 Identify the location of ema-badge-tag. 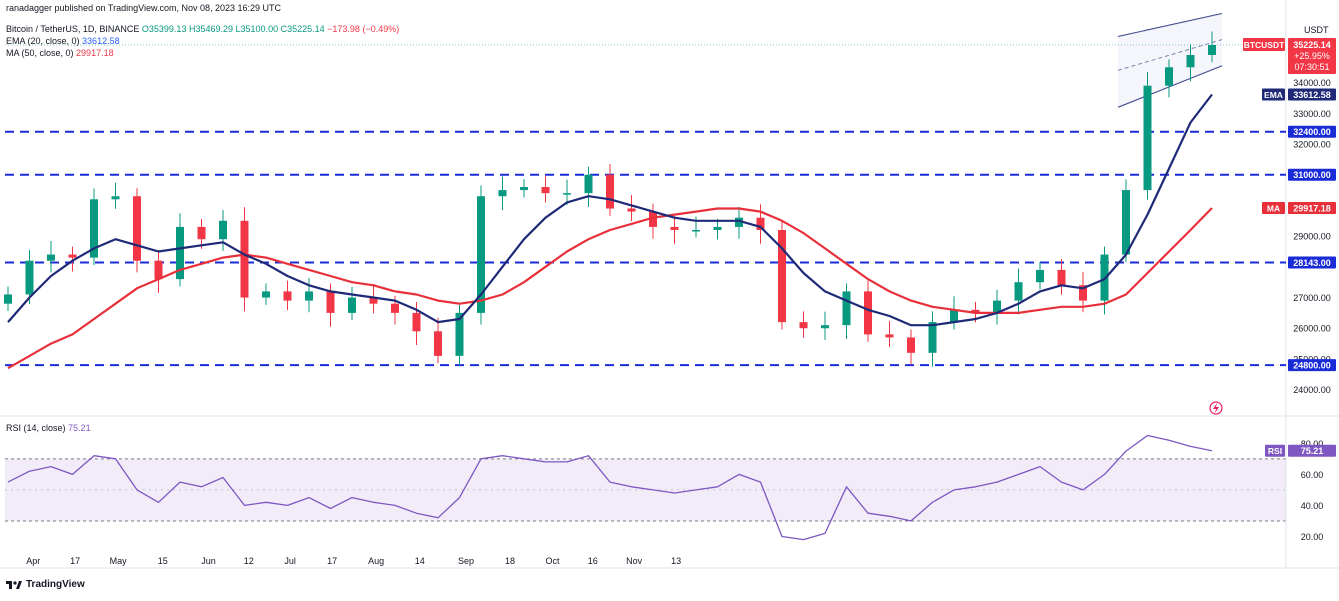
(1273, 94).